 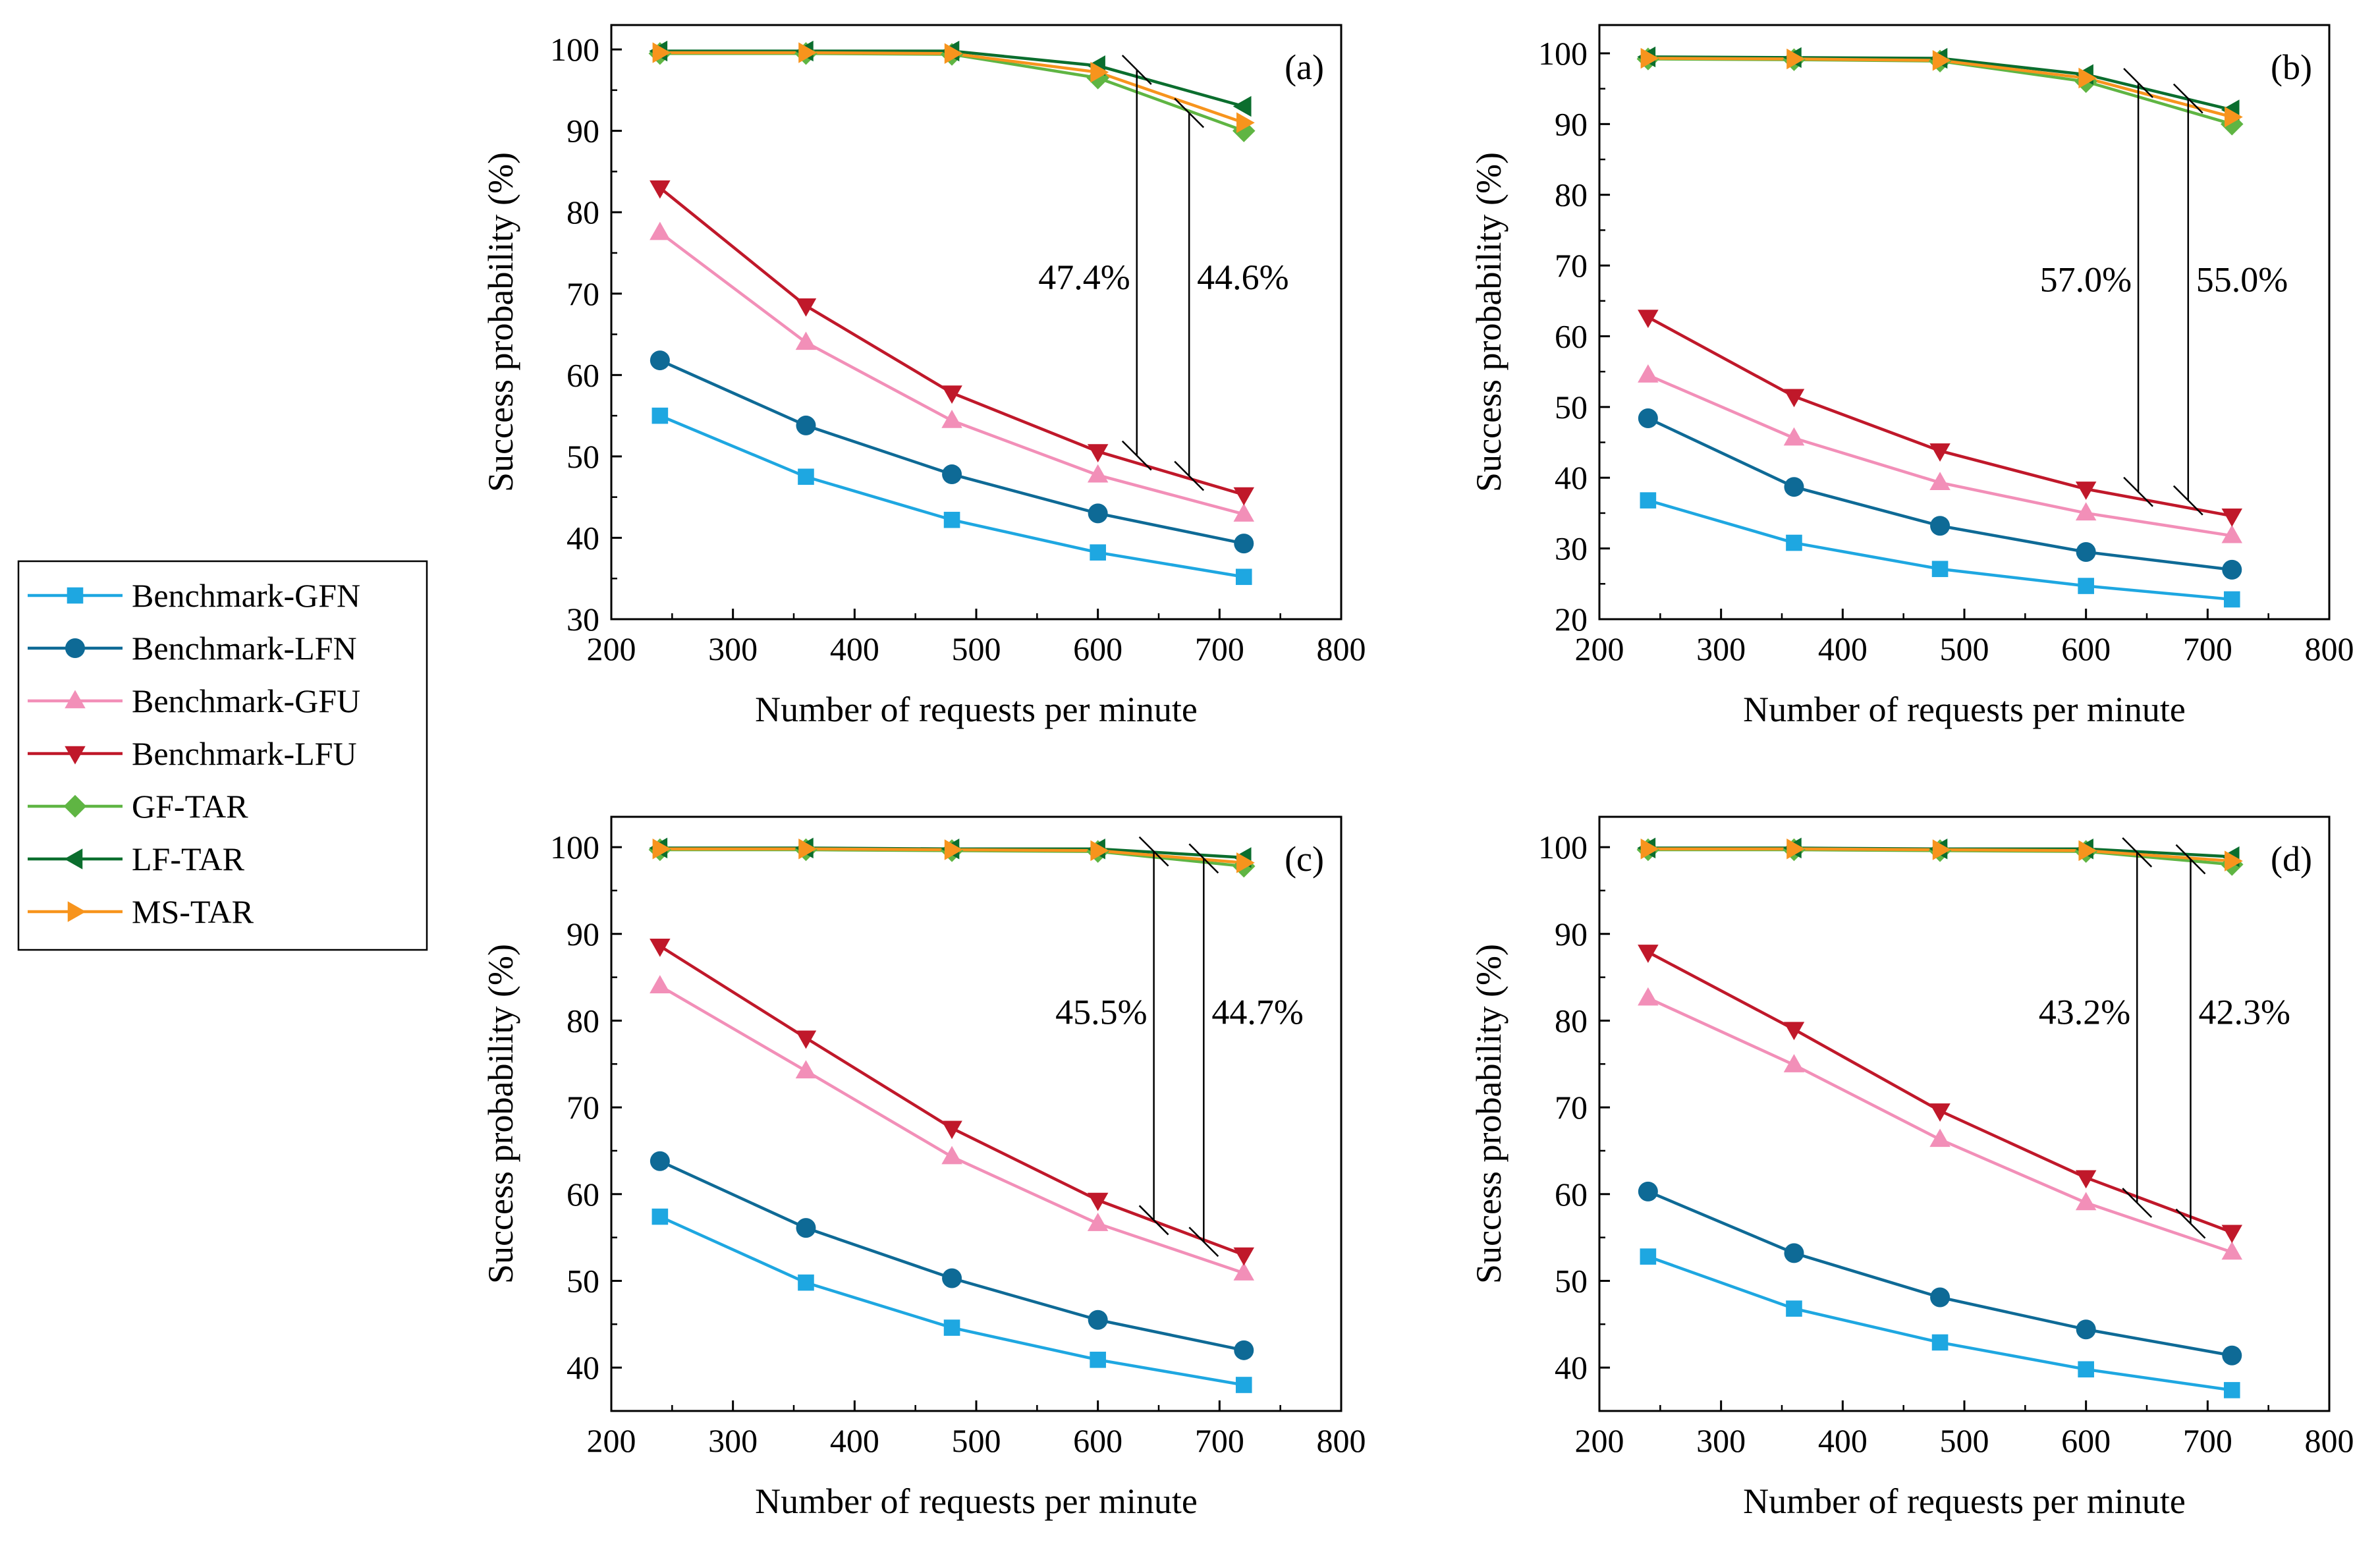 What do you see at coordinates (138, 806) in the screenshot?
I see `legend-item: GF-TAR` at bounding box center [138, 806].